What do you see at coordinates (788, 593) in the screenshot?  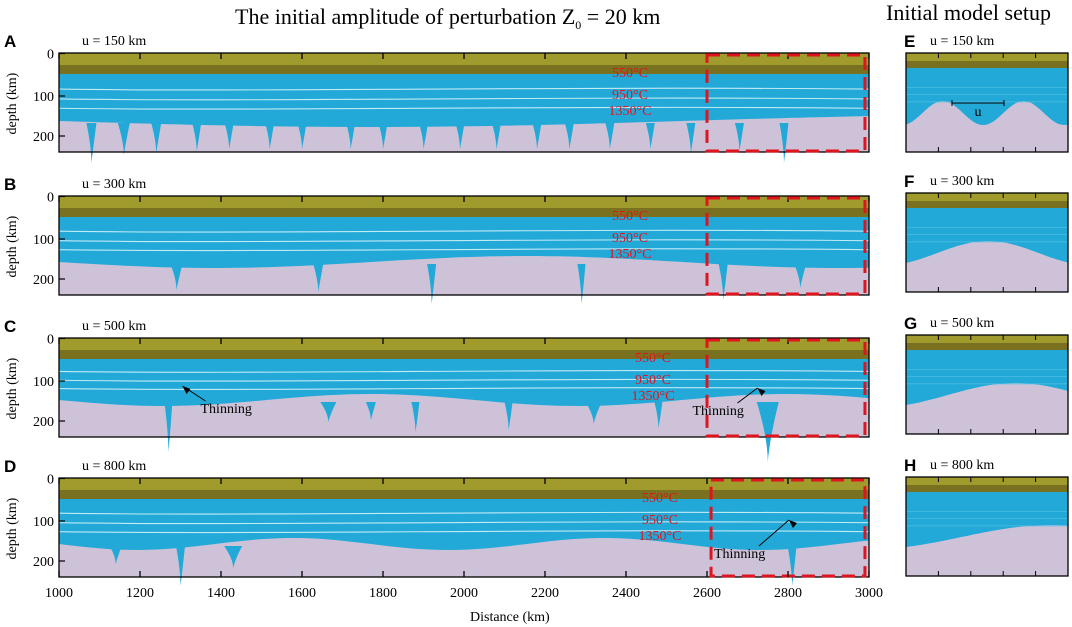 I see `x-tick-label: 2800` at bounding box center [788, 593].